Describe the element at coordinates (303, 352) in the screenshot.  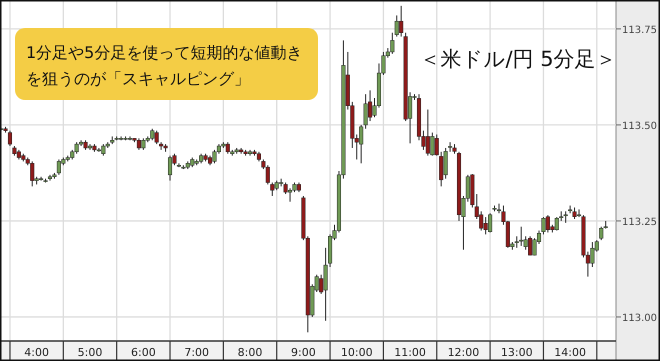
I see `x-tick-label: 9:00` at that location.